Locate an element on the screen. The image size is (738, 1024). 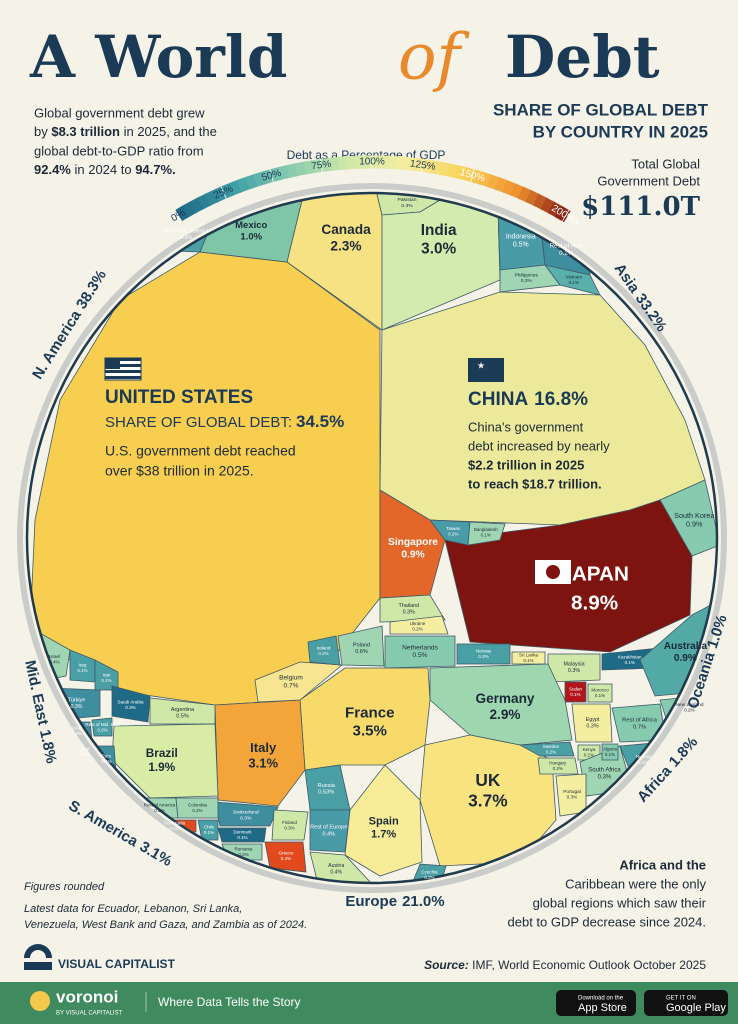
title: A World is located at coordinates (158, 57).